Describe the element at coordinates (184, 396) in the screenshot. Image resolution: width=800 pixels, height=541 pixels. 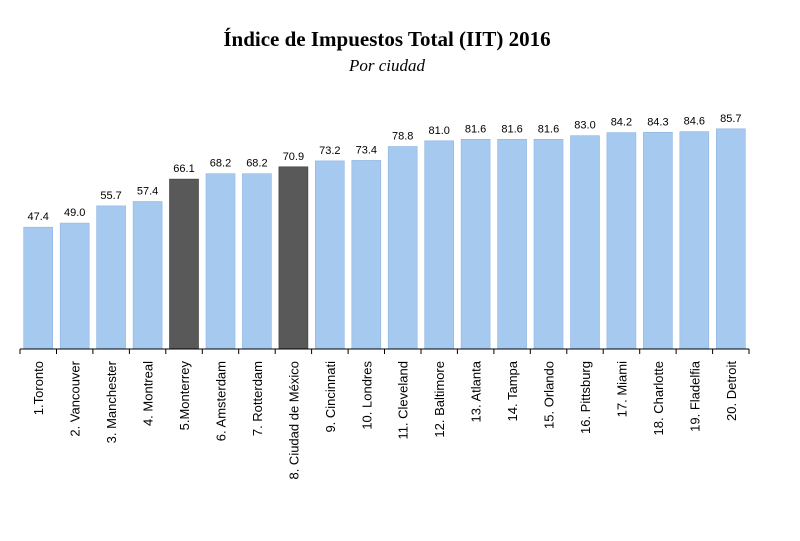
I see `tick-label: 5.Monterrey` at that location.